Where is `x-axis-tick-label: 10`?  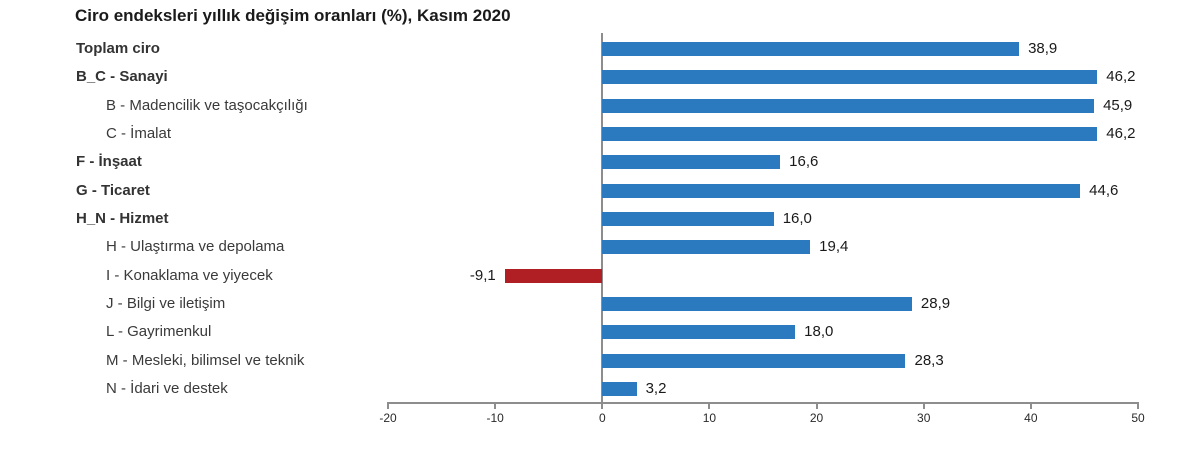 x-axis-tick-label: 10 is located at coordinates (709, 418).